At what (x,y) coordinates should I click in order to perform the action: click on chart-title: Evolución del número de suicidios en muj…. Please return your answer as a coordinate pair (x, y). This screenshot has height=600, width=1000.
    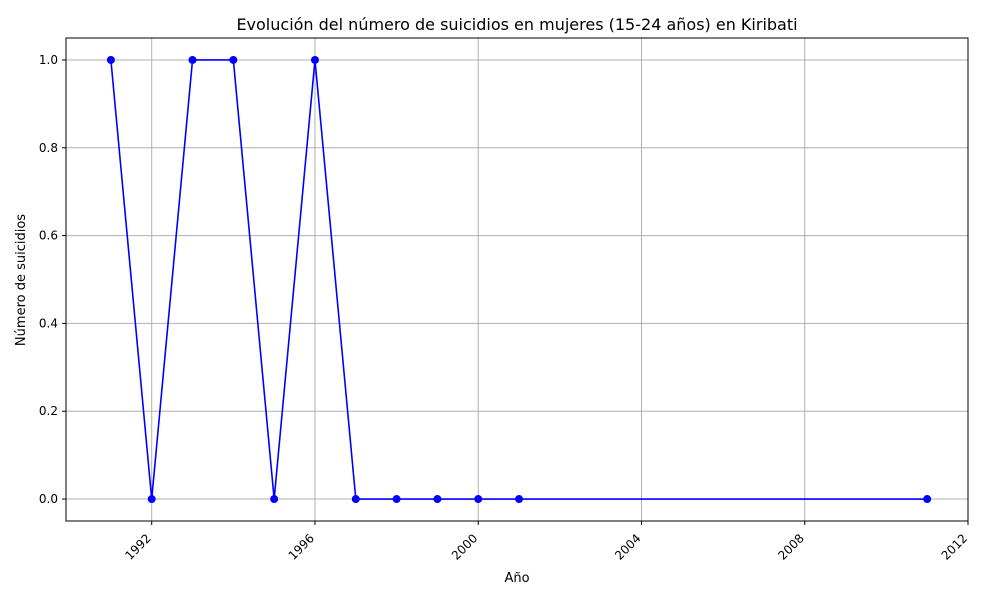
    Looking at the image, I should click on (516, 24).